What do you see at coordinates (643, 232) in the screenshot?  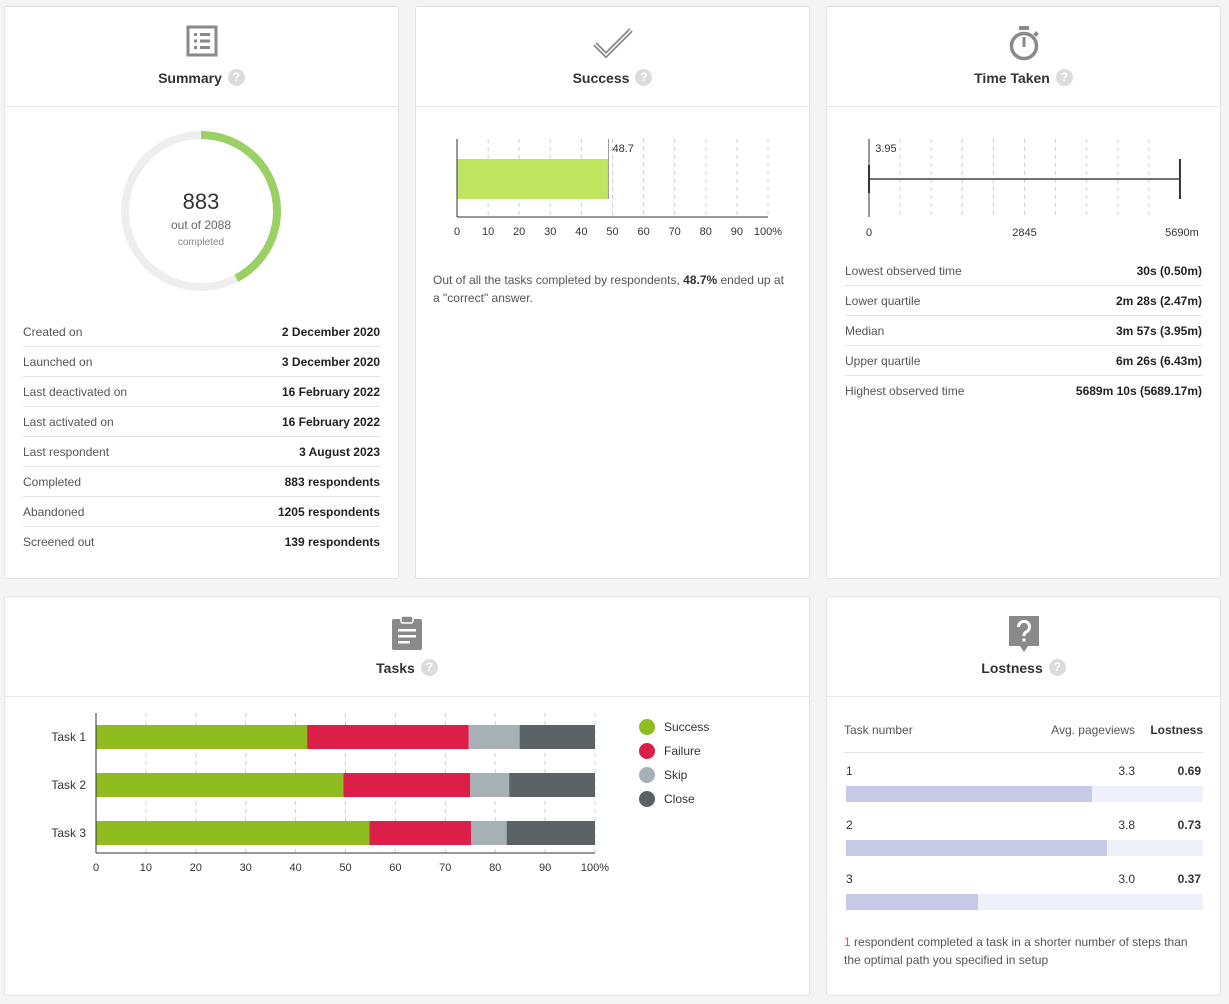 I see `success-tick-label: 60` at bounding box center [643, 232].